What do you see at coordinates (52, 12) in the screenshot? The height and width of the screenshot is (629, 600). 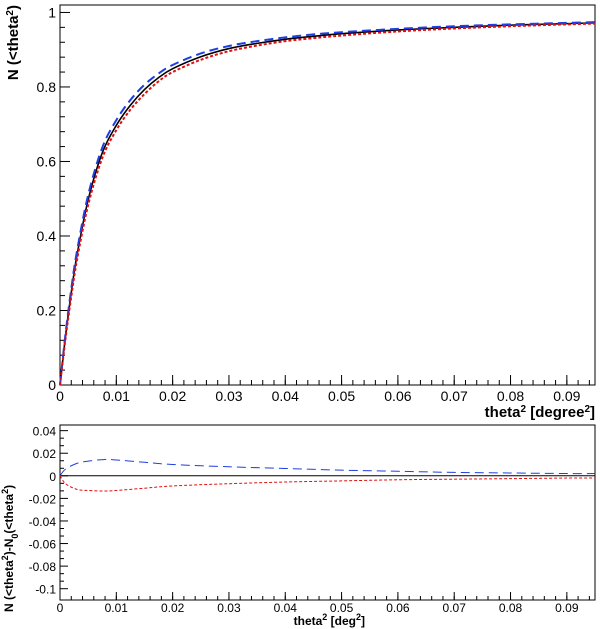 I see `main-y-tick-label: 1` at bounding box center [52, 12].